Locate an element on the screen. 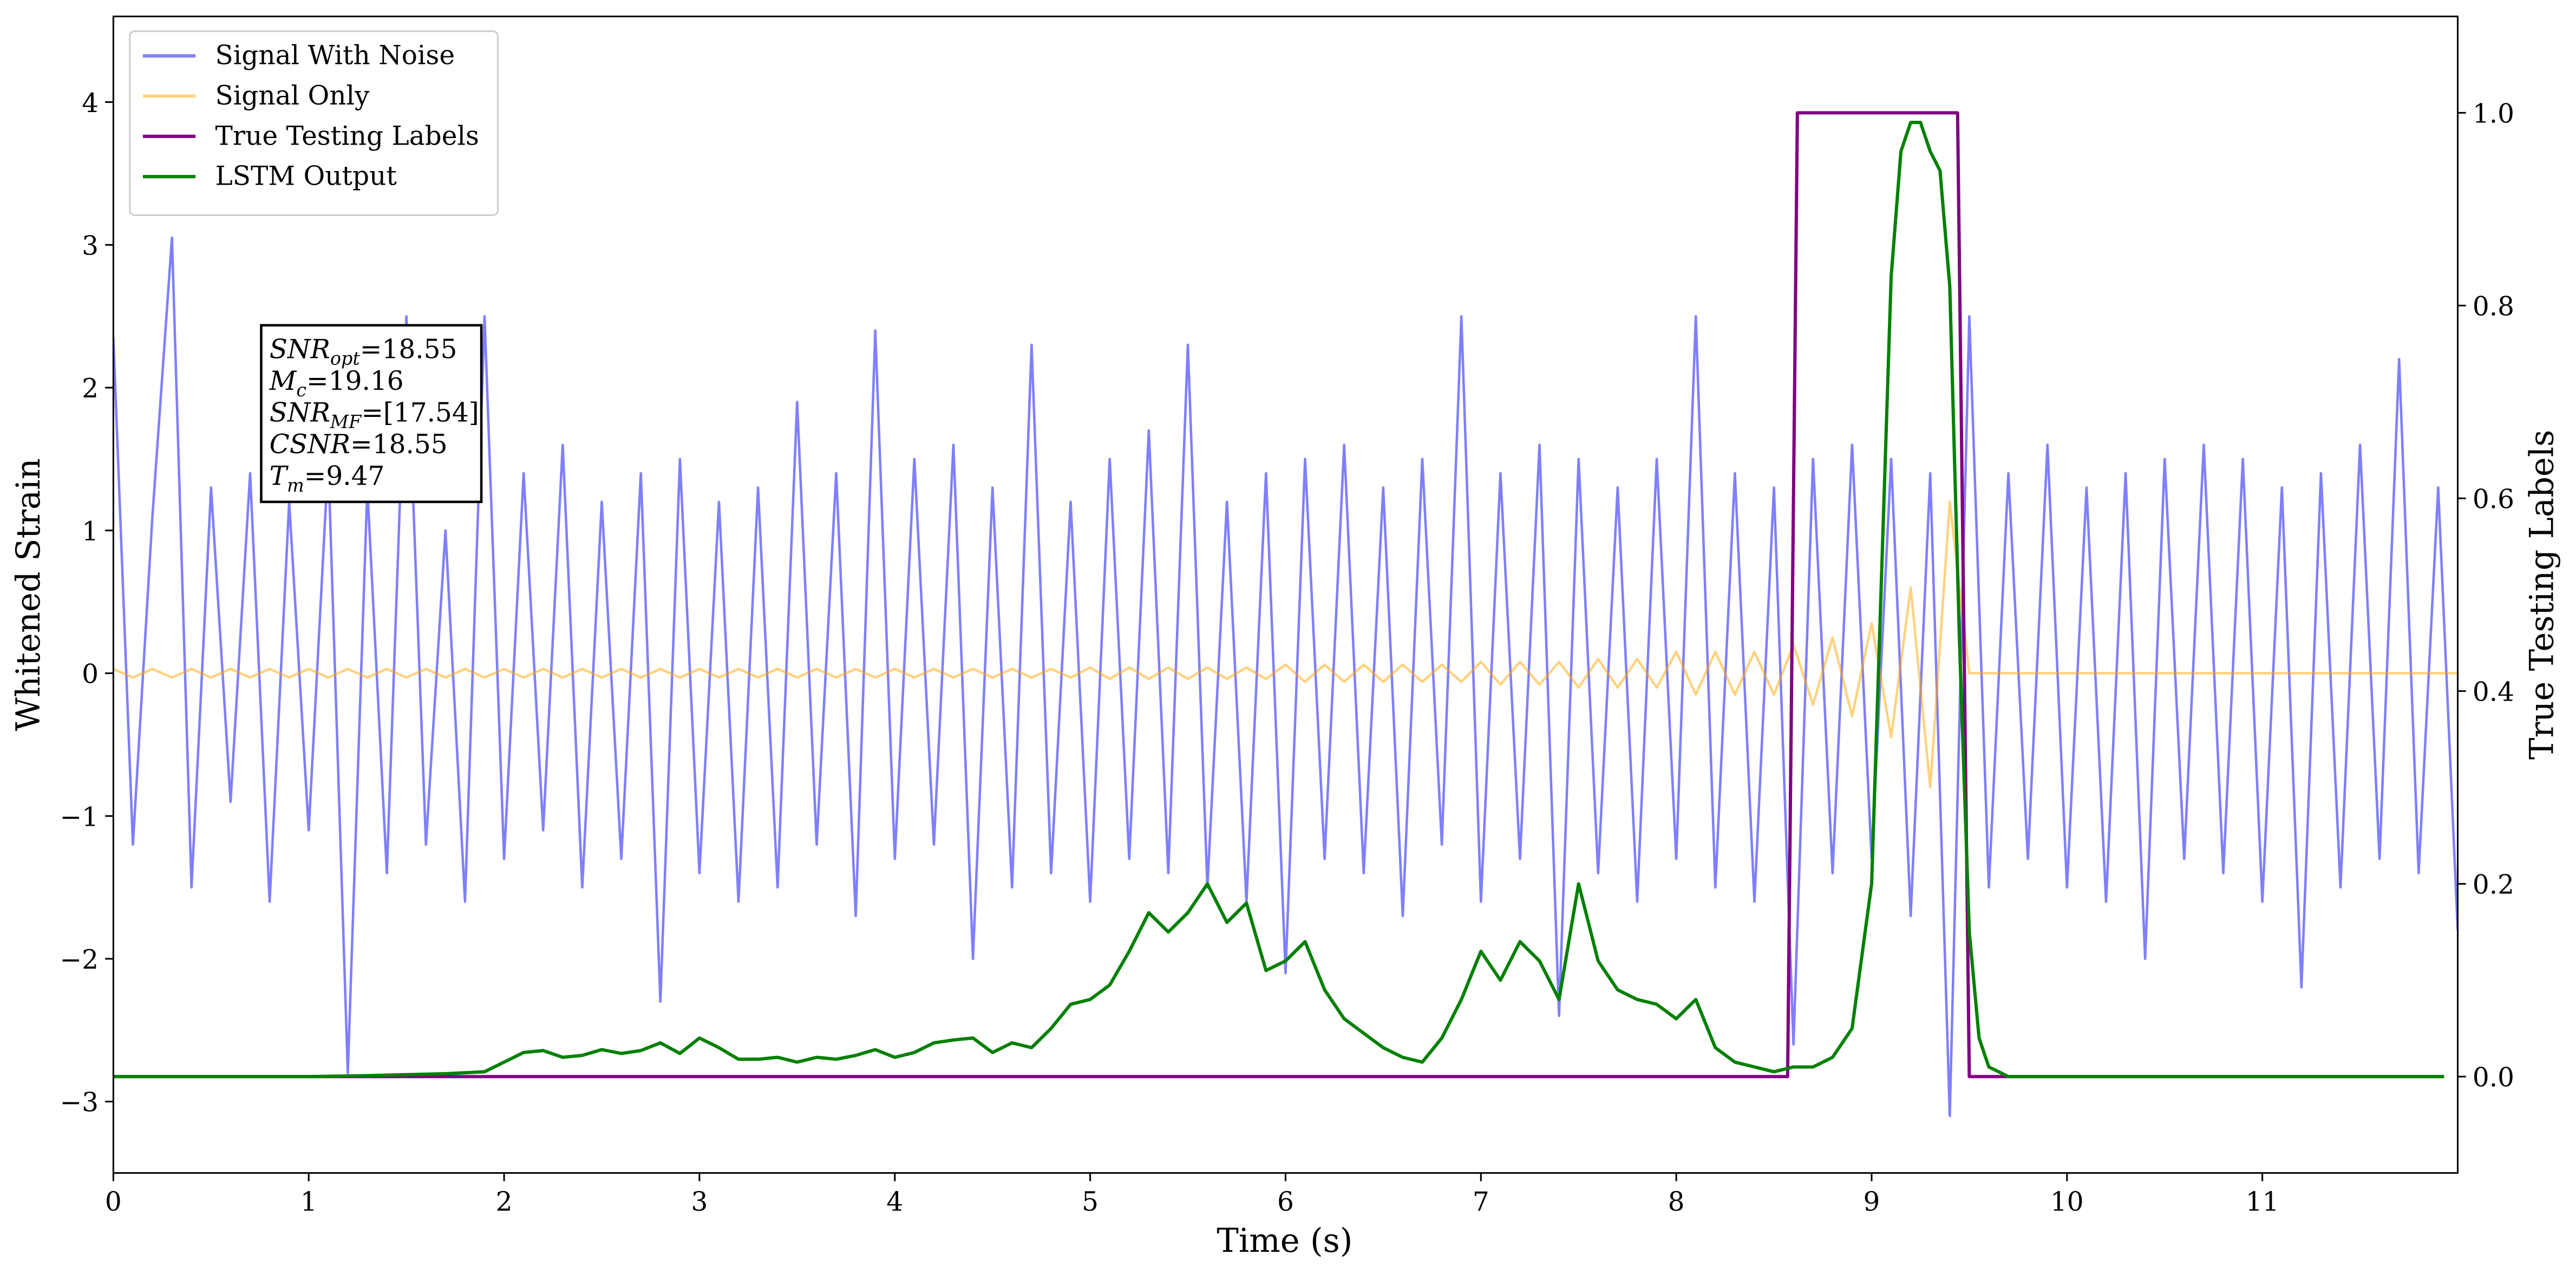 The height and width of the screenshot is (1274, 2576). legend-label: LSTM Output is located at coordinates (306, 176).